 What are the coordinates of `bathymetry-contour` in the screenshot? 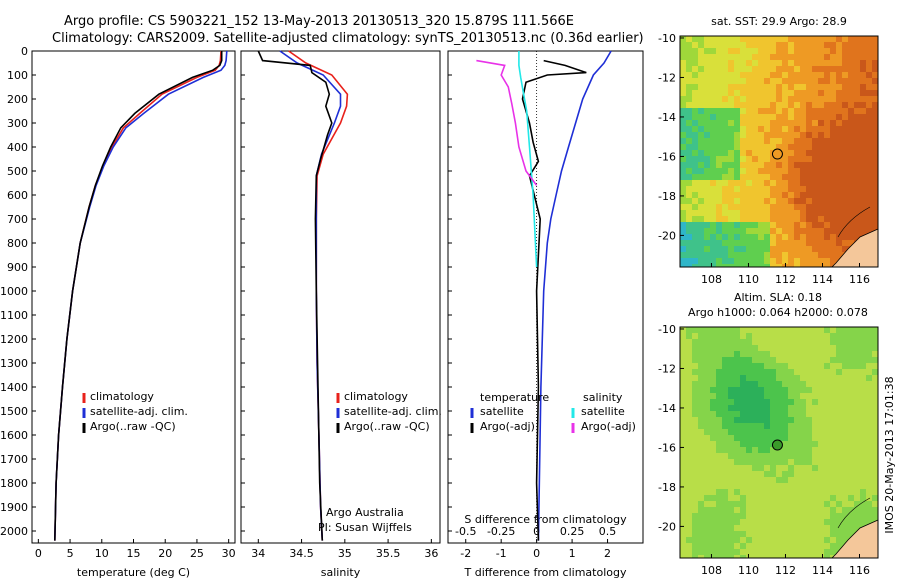 It's located at (854, 222).